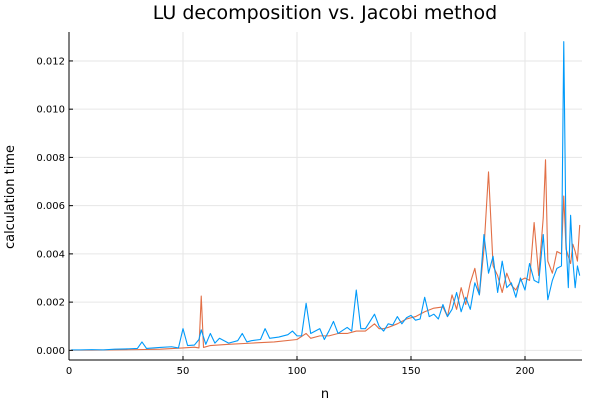 The image size is (600, 400). Describe the element at coordinates (50, 158) in the screenshot. I see `y-tick-label: 0.008` at that location.